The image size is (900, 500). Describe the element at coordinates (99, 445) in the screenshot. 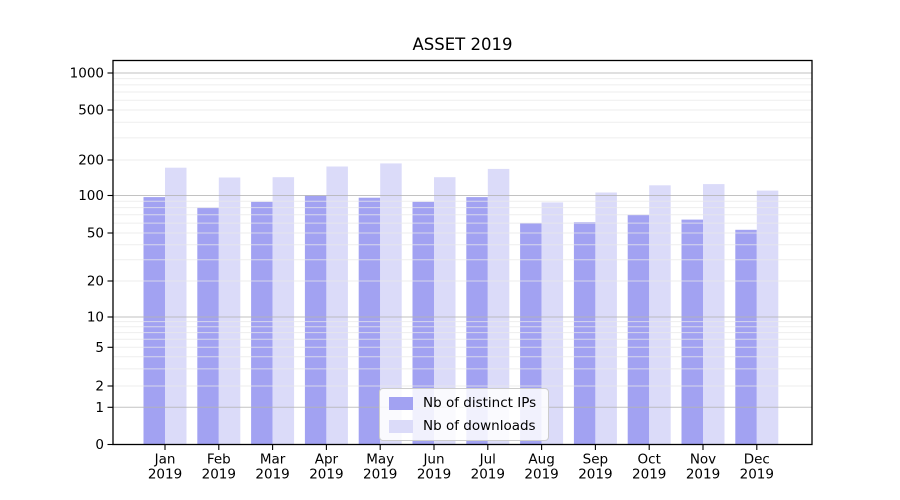

I see `y-tick-label-0: 0` at that location.